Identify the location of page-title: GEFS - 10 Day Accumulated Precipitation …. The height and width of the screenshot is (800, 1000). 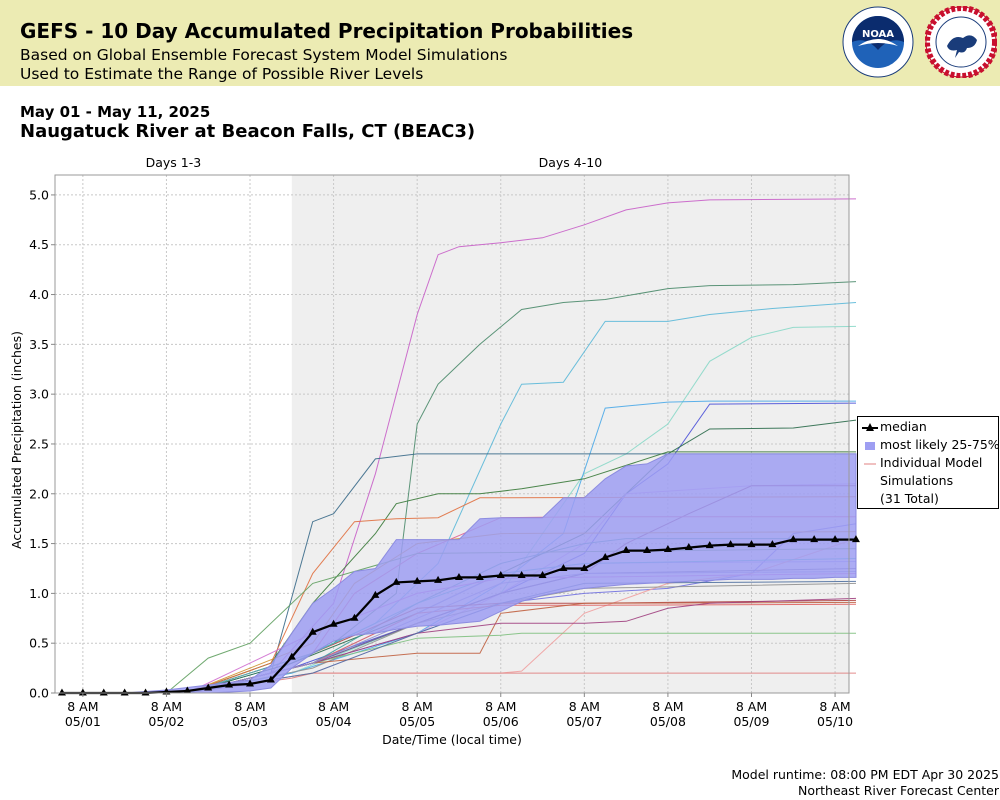
(327, 31).